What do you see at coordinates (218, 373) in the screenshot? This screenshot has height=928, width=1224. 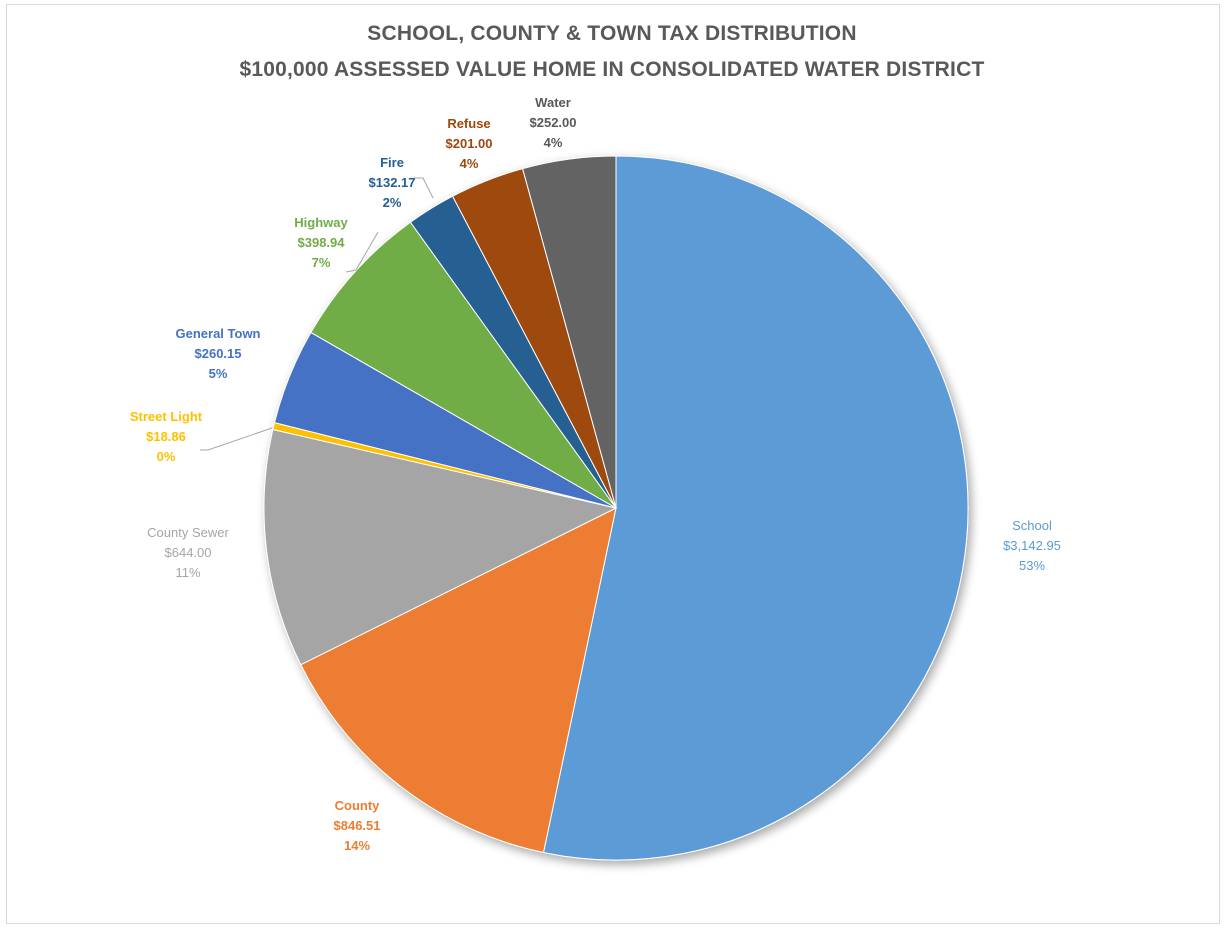 I see `slice-label-percent-general-town: 5%` at bounding box center [218, 373].